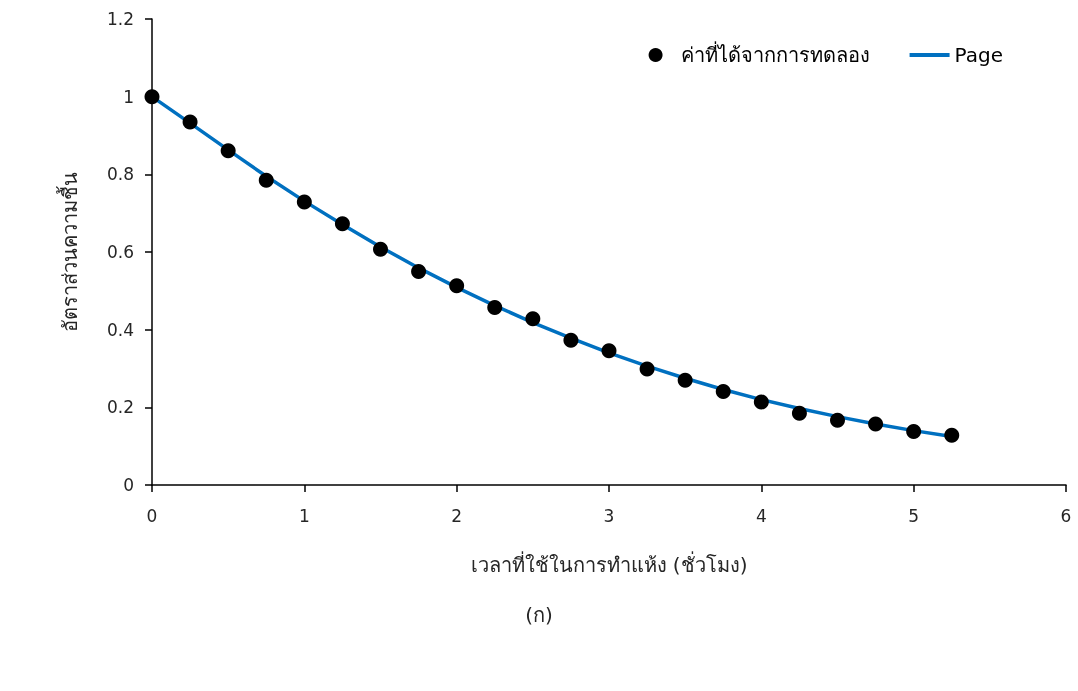  What do you see at coordinates (152, 515) in the screenshot?
I see `x-tick-label: 0` at bounding box center [152, 515].